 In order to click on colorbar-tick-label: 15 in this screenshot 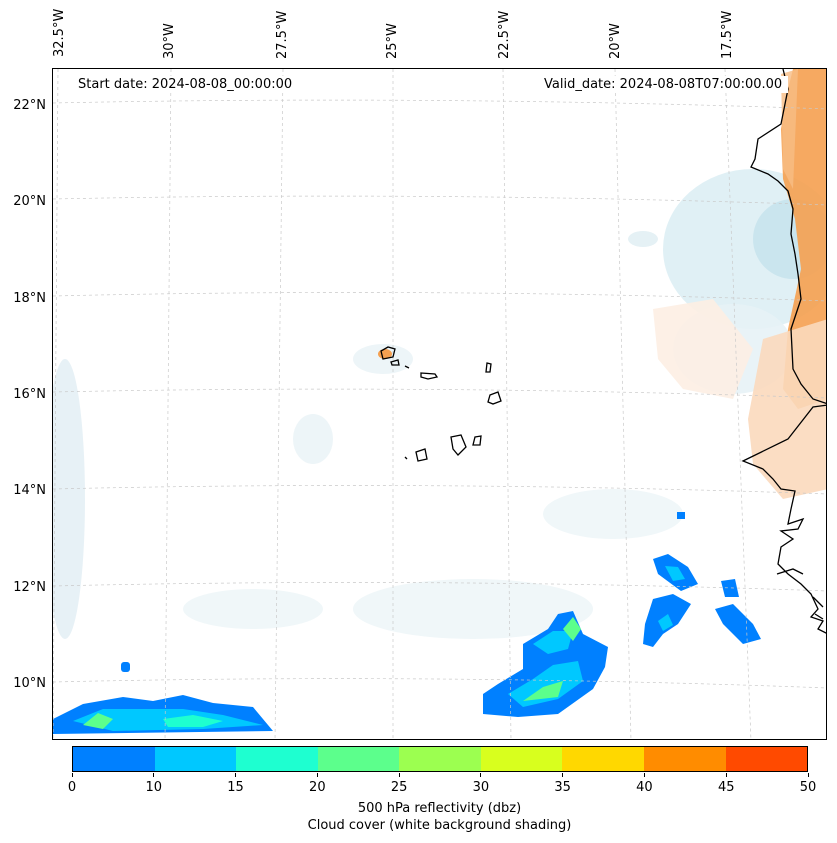, I will do `click(235, 787)`.